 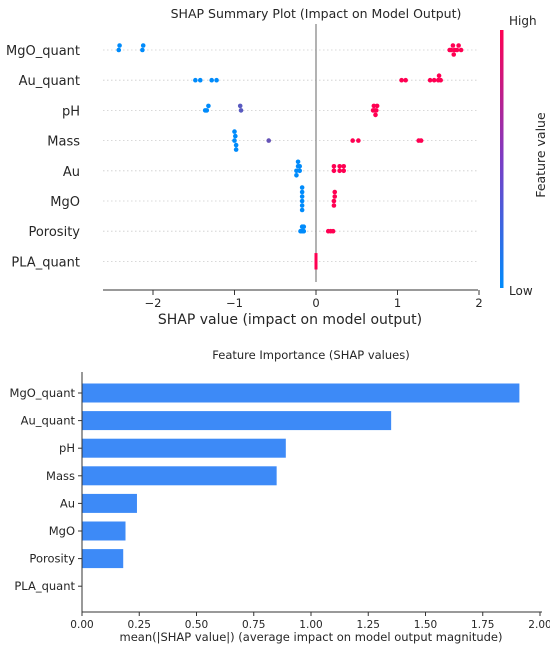 I want to click on bar-feature-label: MgO_quant, so click(x=43, y=393).